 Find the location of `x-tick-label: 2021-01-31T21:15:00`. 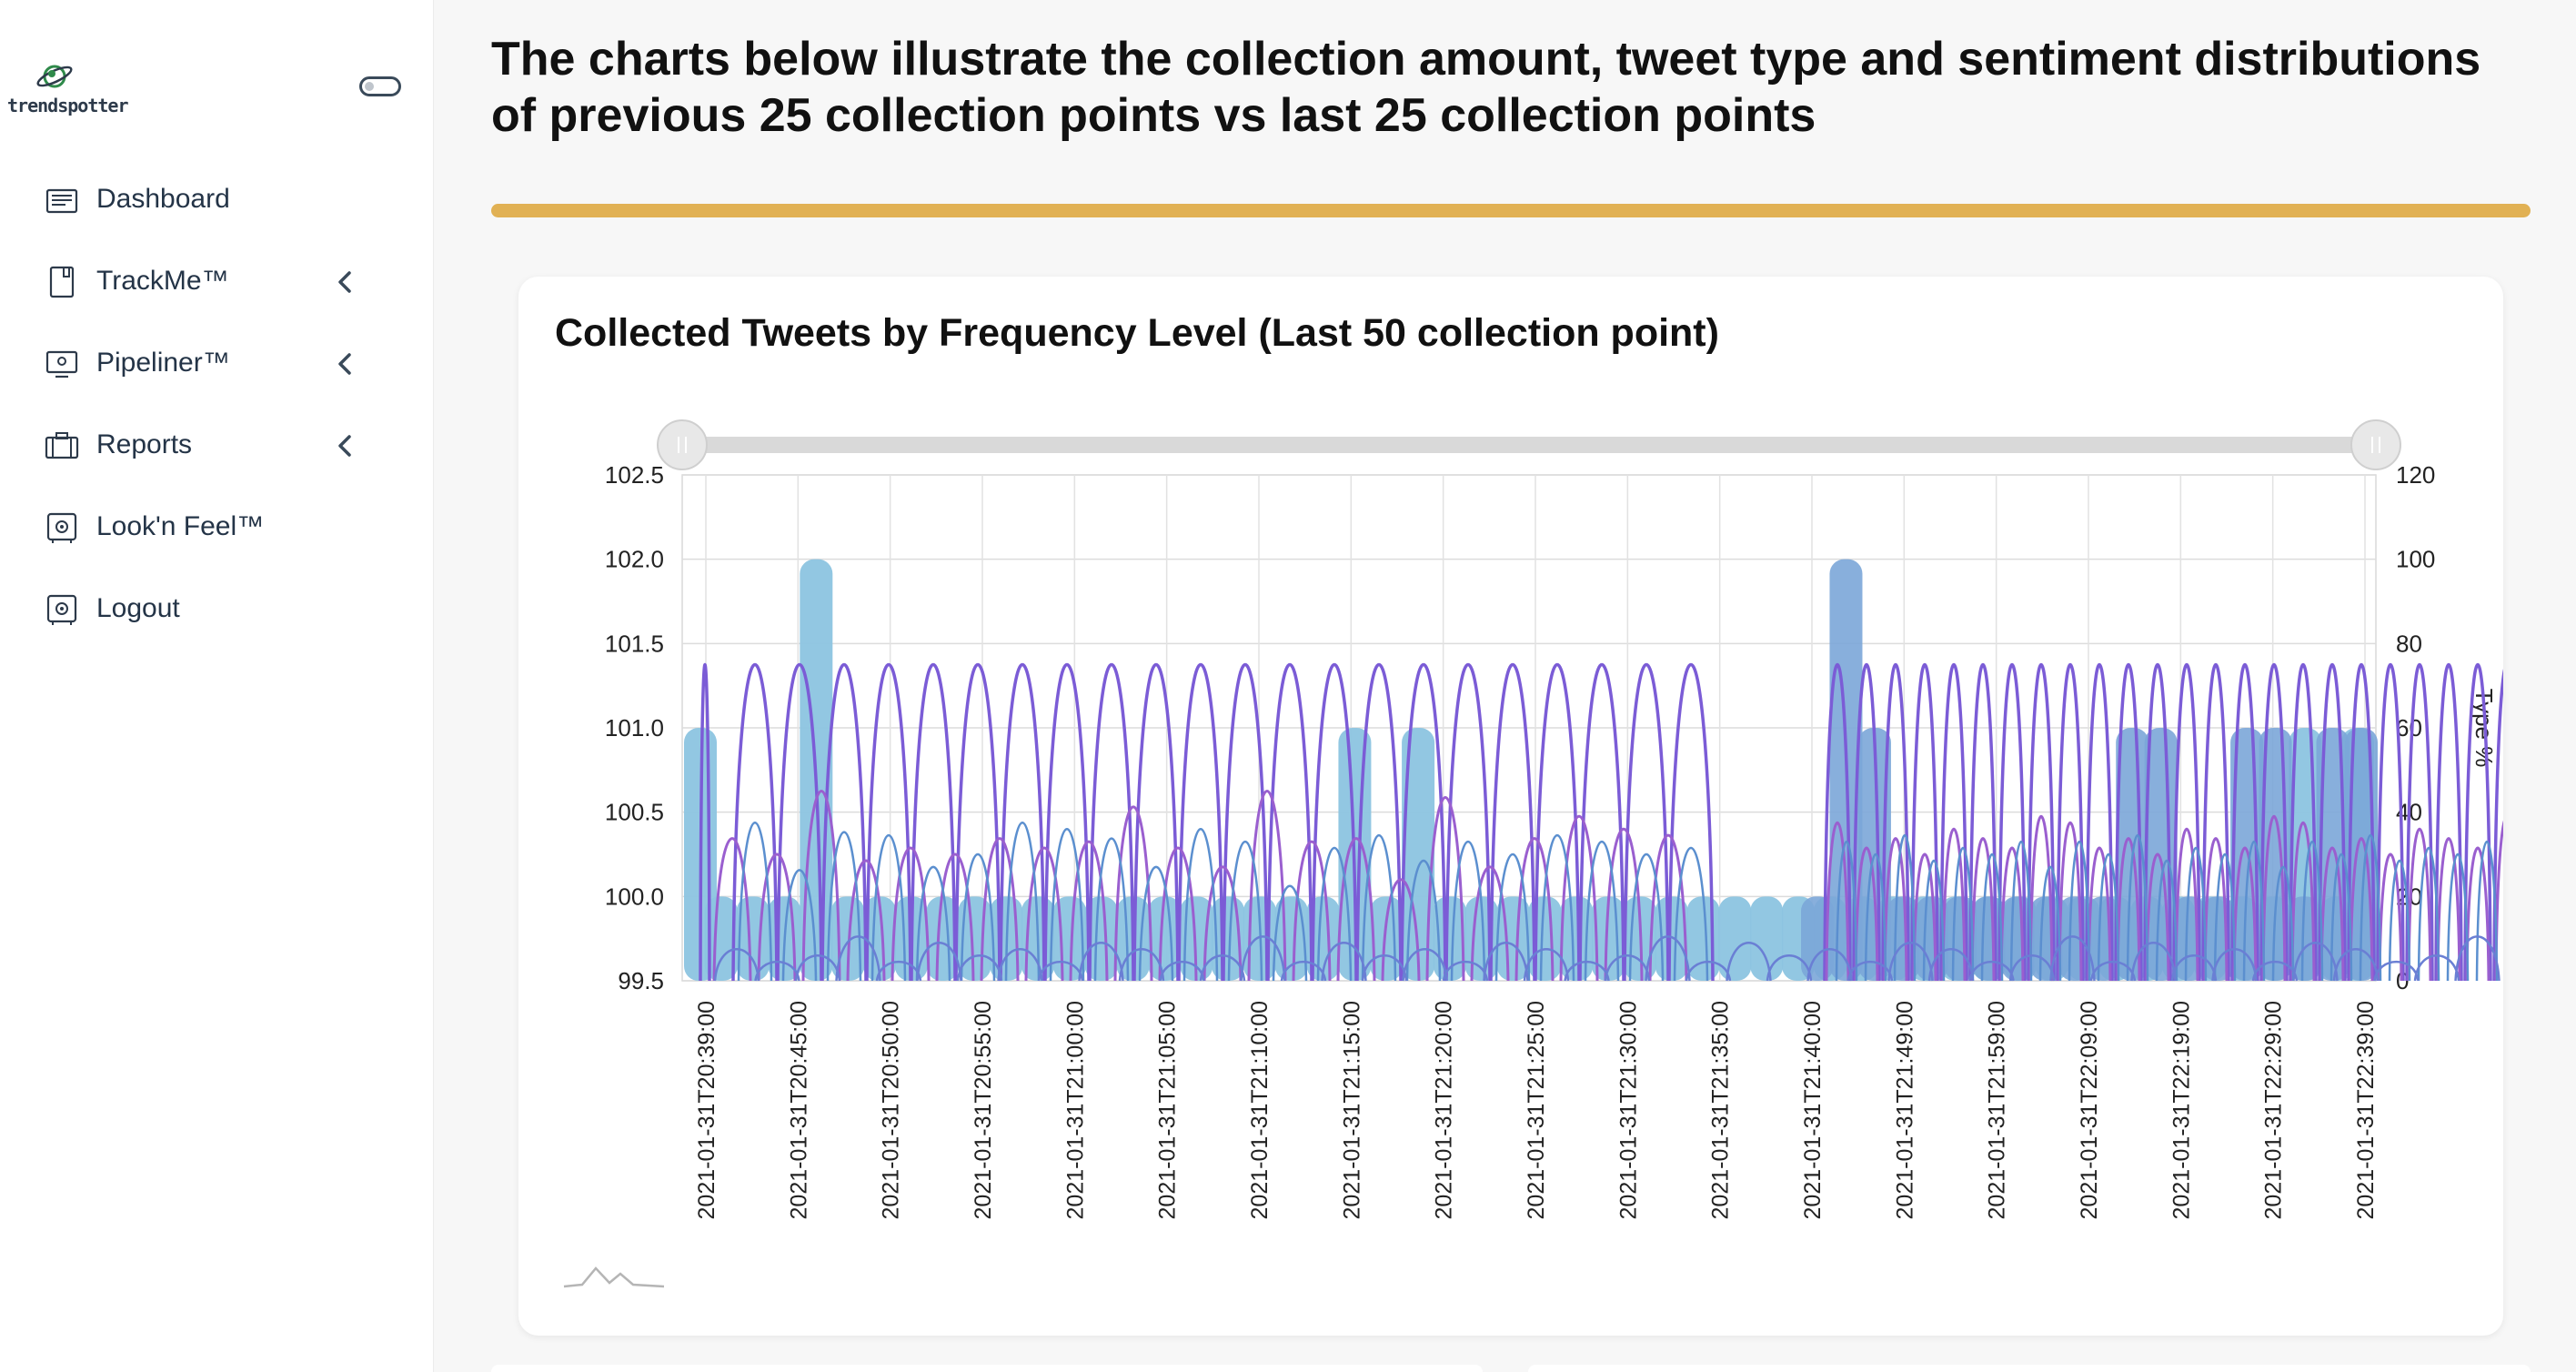

x-tick-label: 2021-01-31T21:15:00 is located at coordinates (1351, 1110).